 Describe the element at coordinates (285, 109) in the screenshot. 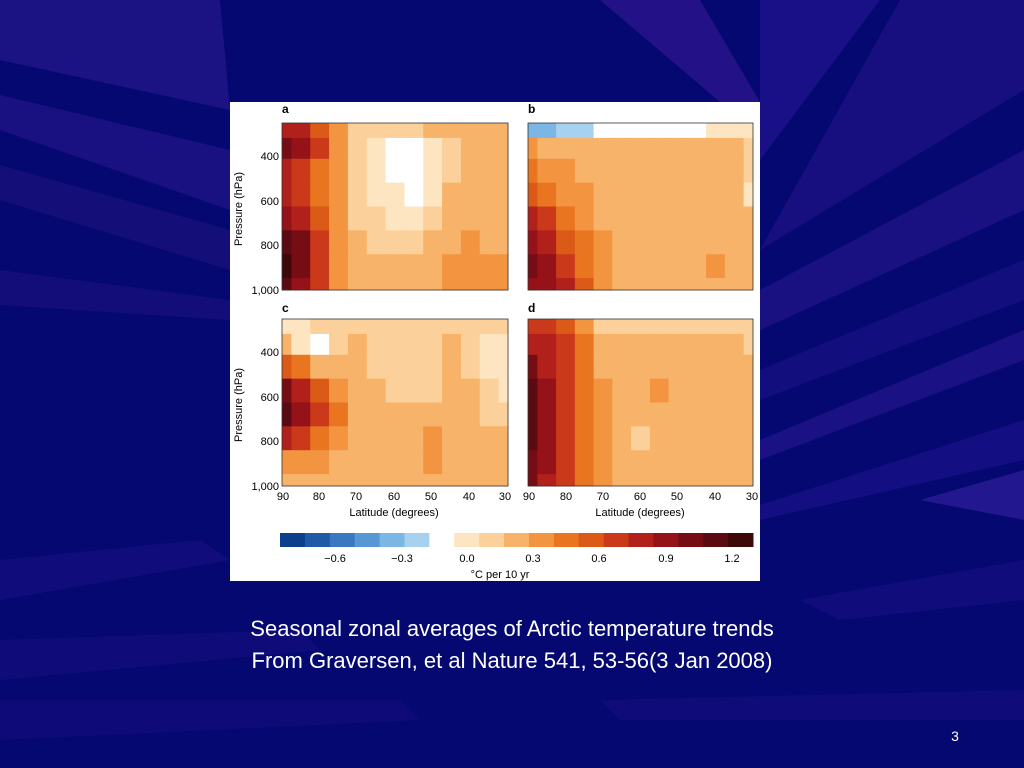

I see `panel-label-a: a` at that location.